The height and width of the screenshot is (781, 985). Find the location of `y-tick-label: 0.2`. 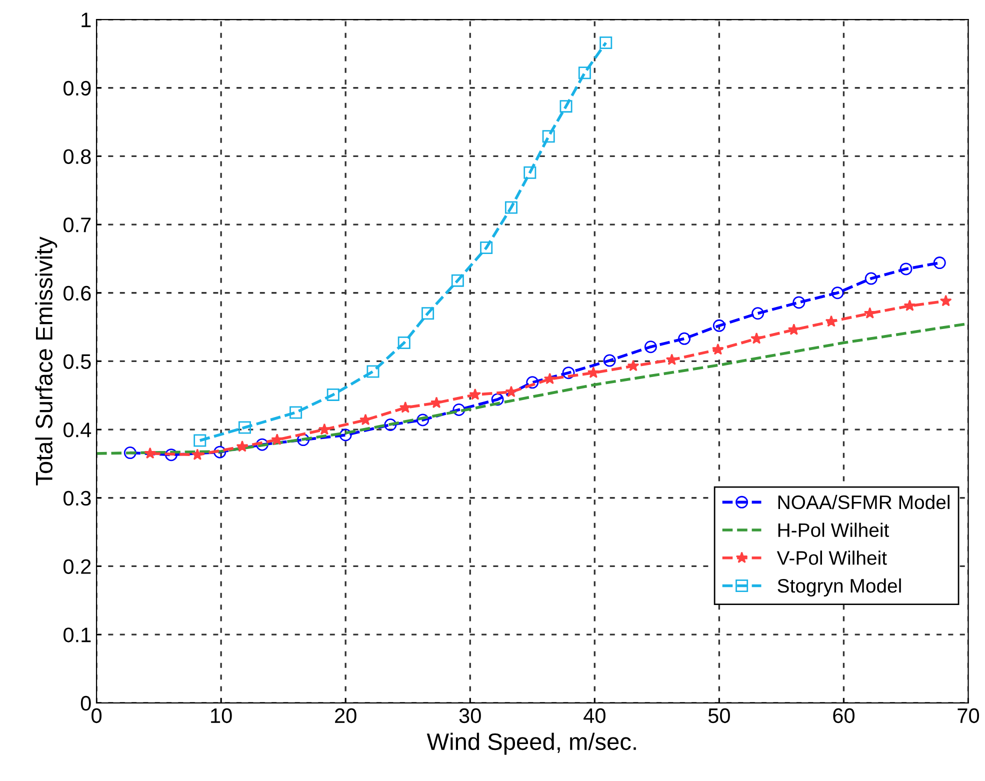

y-tick-label: 0.2 is located at coordinates (77, 566).